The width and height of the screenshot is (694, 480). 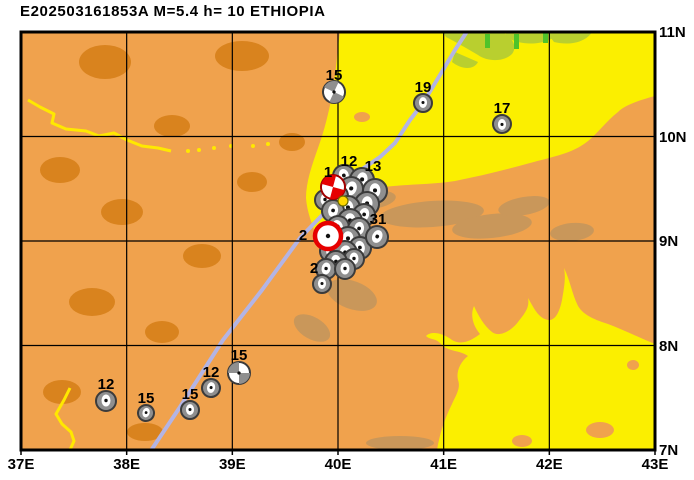 I want to click on lat-tick-label: 9N, so click(x=669, y=241).